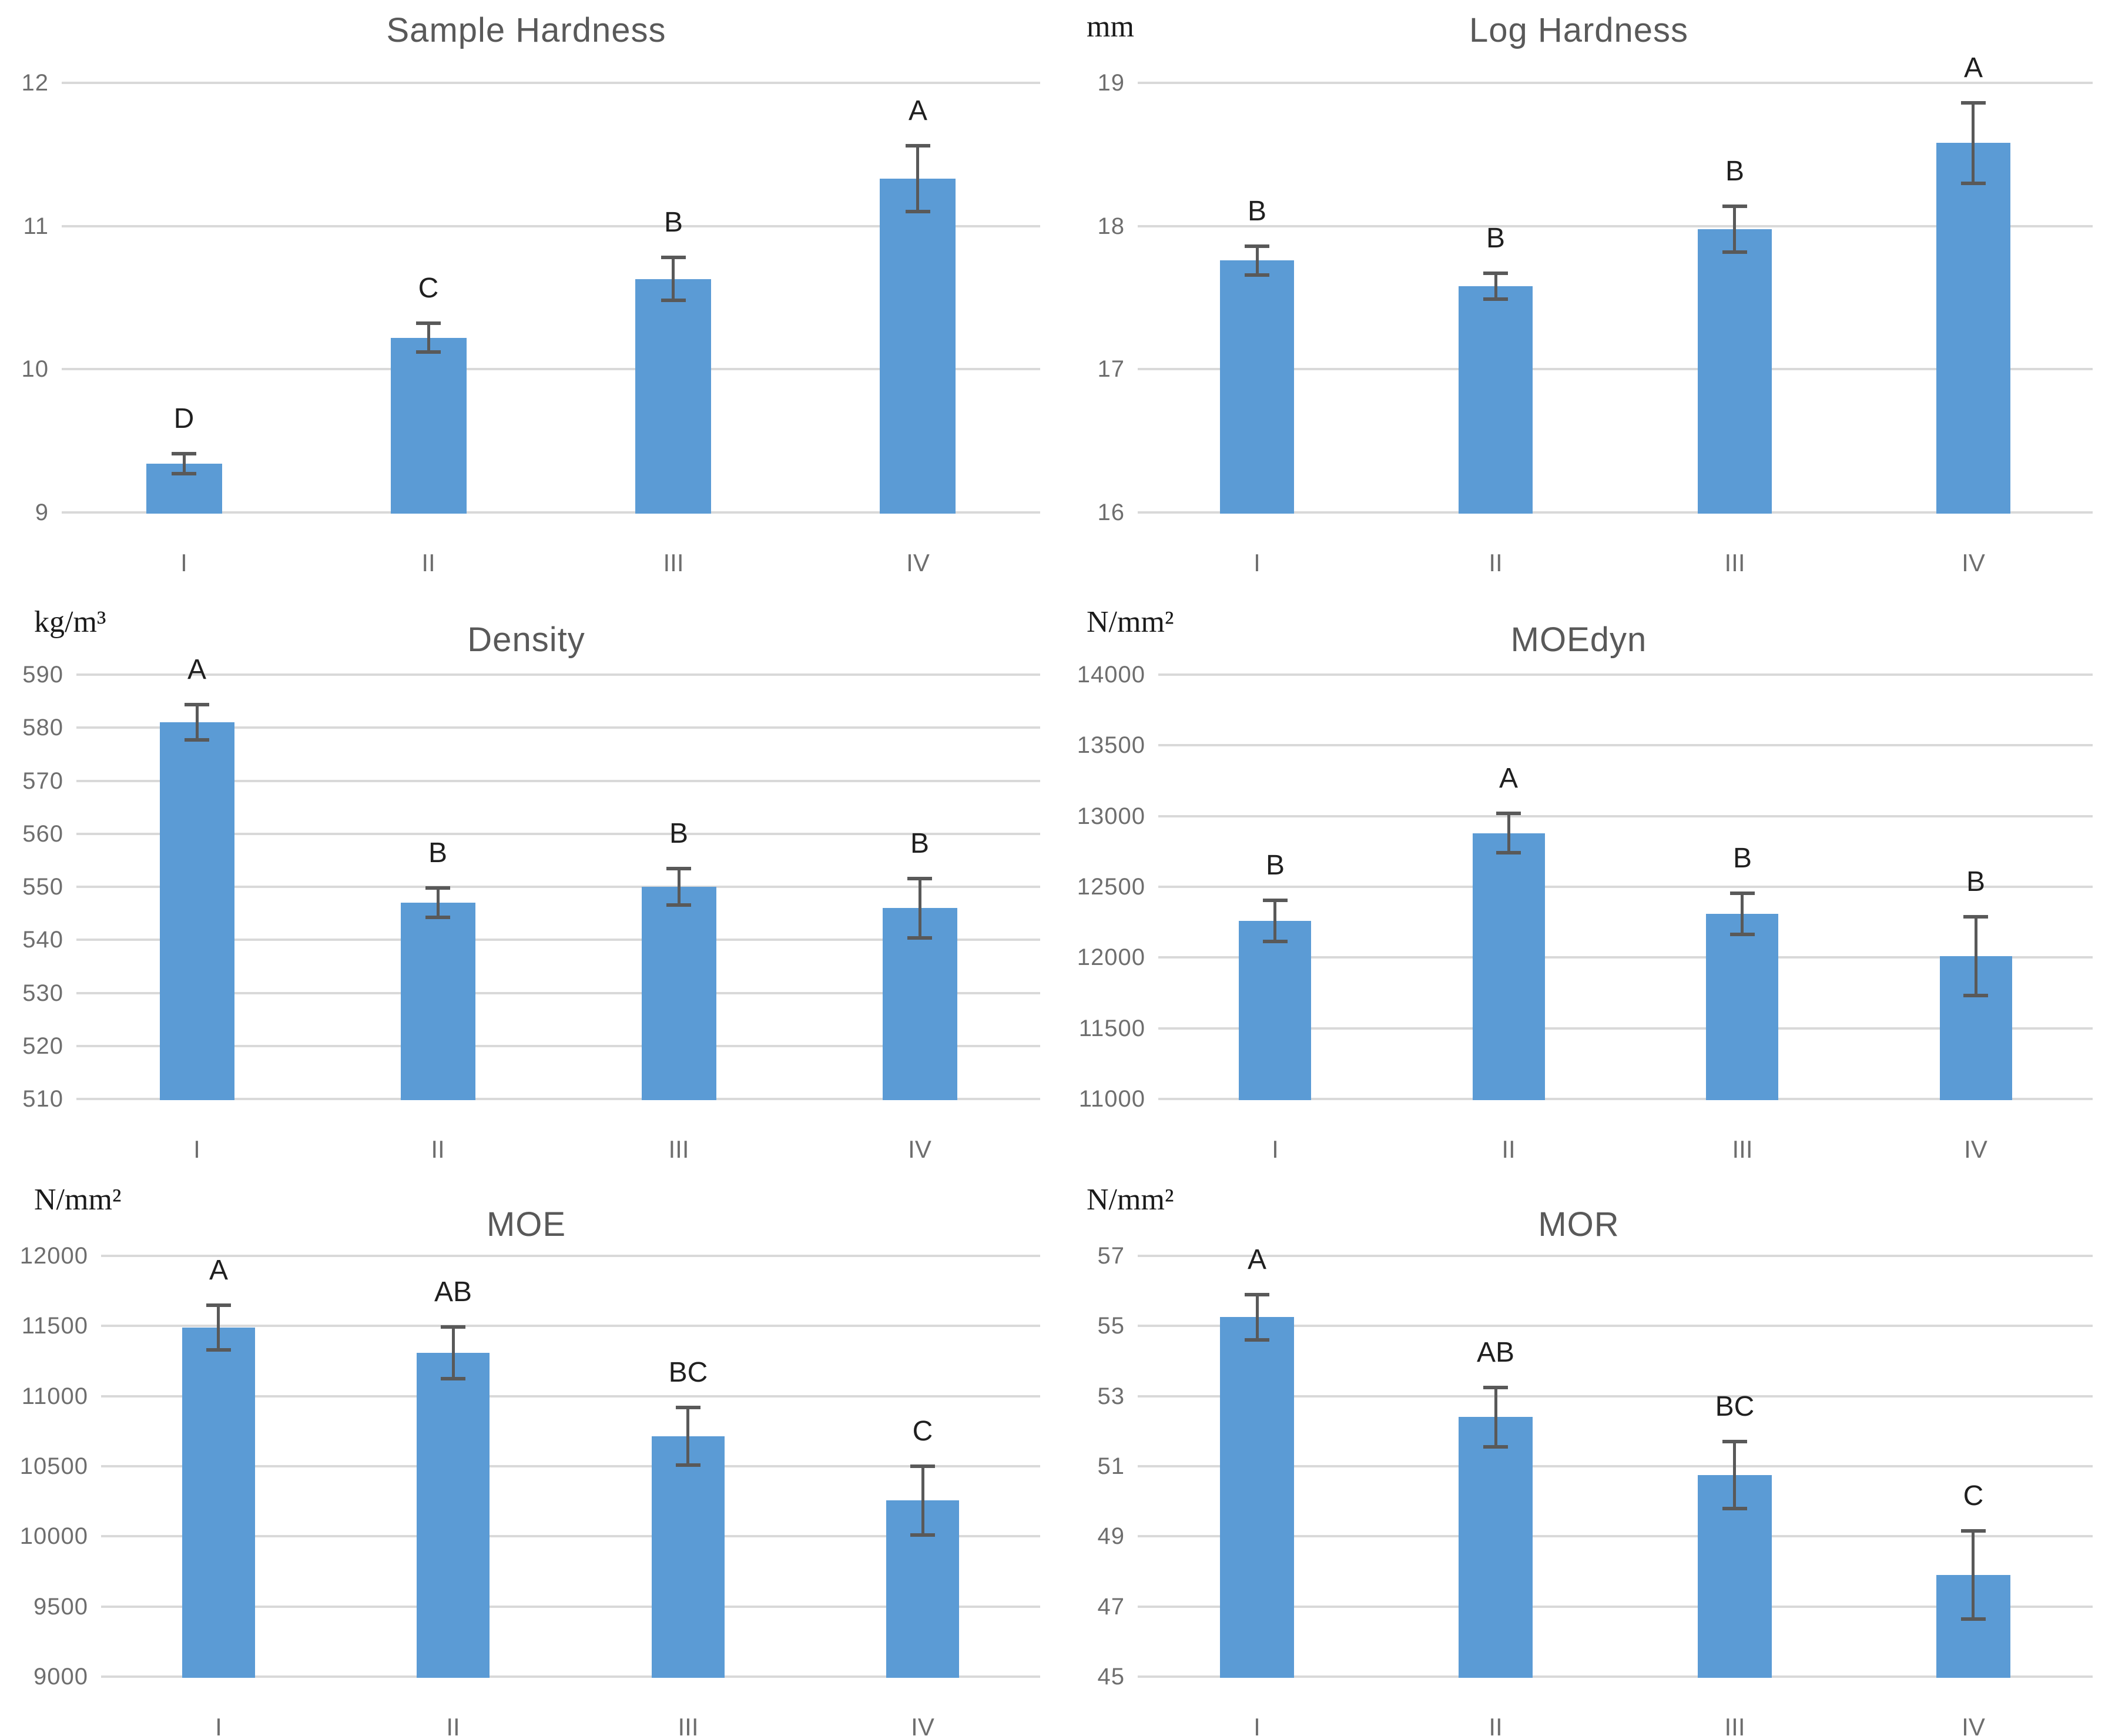 This screenshot has width=2105, height=1736. What do you see at coordinates (53, 1536) in the screenshot?
I see `y-axis-tick-label: 10000` at bounding box center [53, 1536].